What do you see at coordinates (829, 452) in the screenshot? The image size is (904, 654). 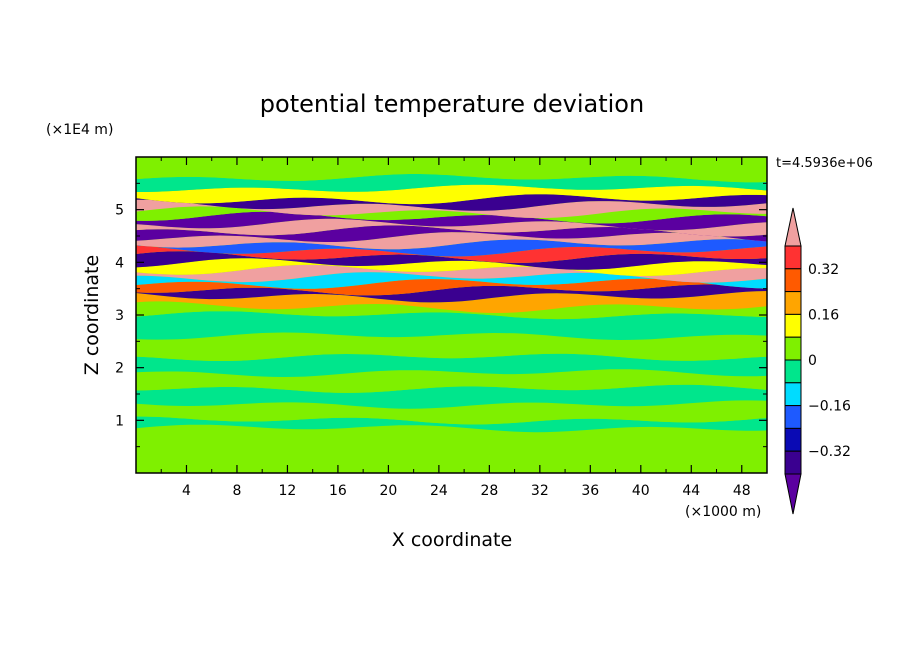 I see `colorbar-tick-label: −0.32` at bounding box center [829, 452].